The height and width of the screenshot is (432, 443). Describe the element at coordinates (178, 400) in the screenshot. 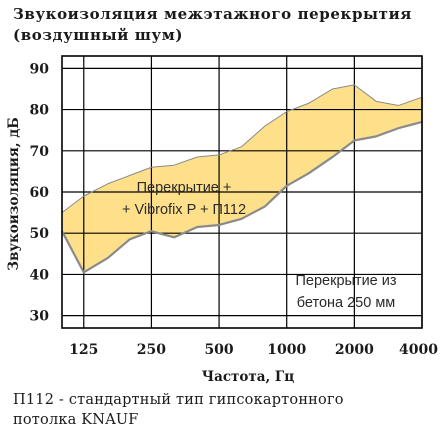

I see `footnote-line-1: П112 - стандартный тип гипсокартонного` at that location.